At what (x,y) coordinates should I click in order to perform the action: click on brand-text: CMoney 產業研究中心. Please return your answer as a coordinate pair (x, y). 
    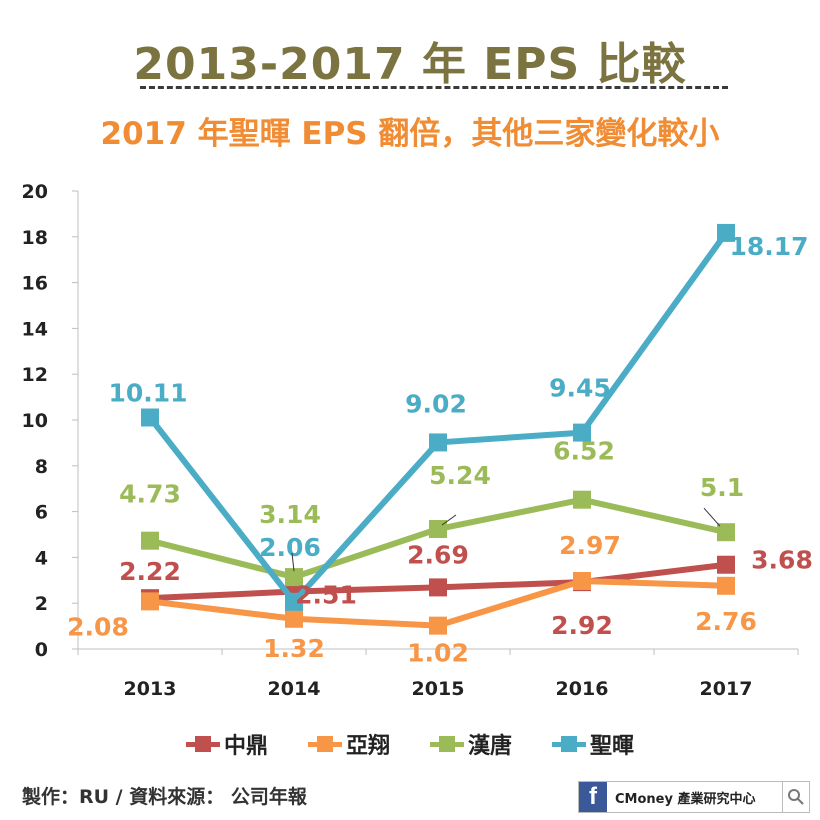
    Looking at the image, I should click on (685, 799).